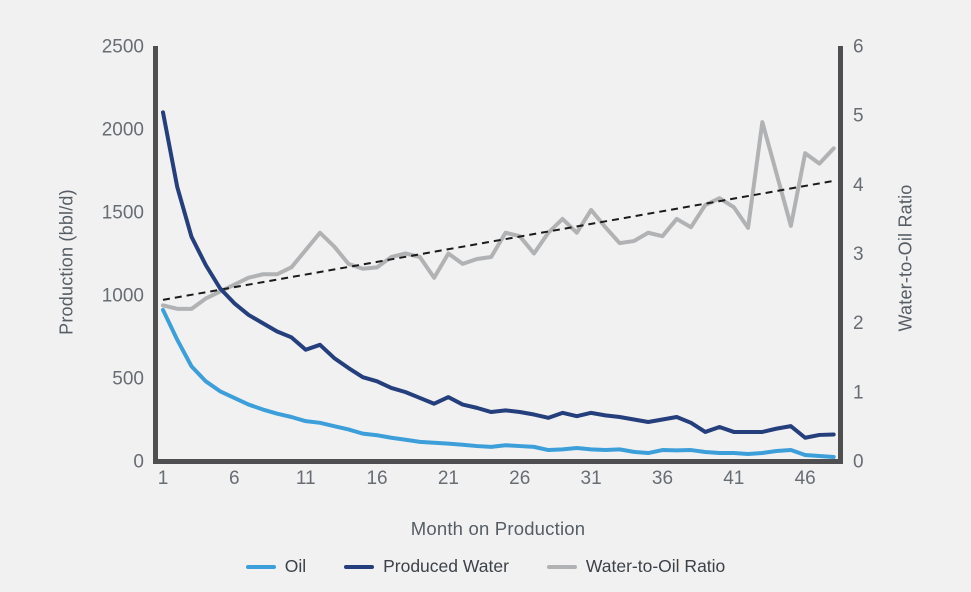  What do you see at coordinates (498, 461) in the screenshot?
I see `x-axis-line` at bounding box center [498, 461].